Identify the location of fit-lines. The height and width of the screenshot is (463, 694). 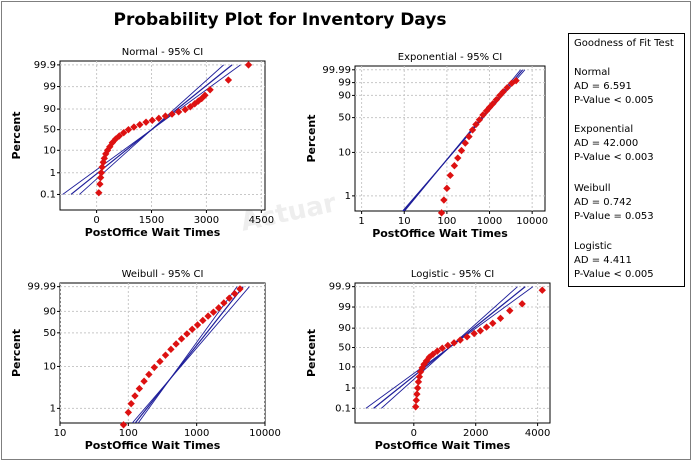
(190, 354).